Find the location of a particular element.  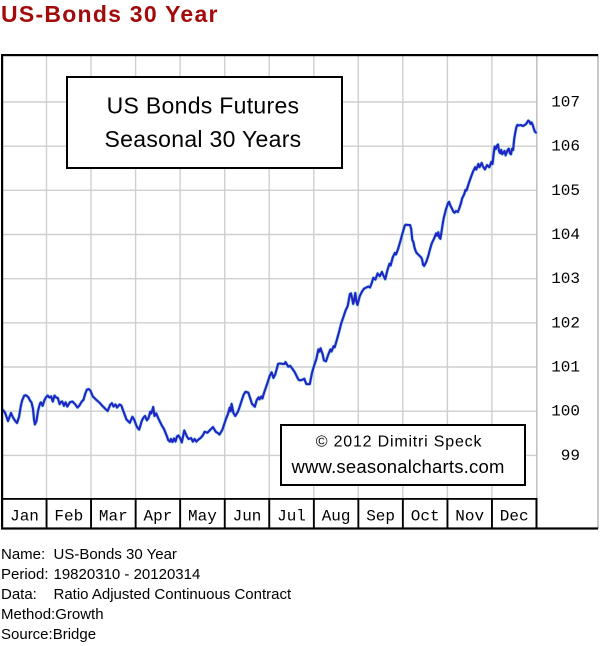

svg-text: 107 is located at coordinates (565, 103).